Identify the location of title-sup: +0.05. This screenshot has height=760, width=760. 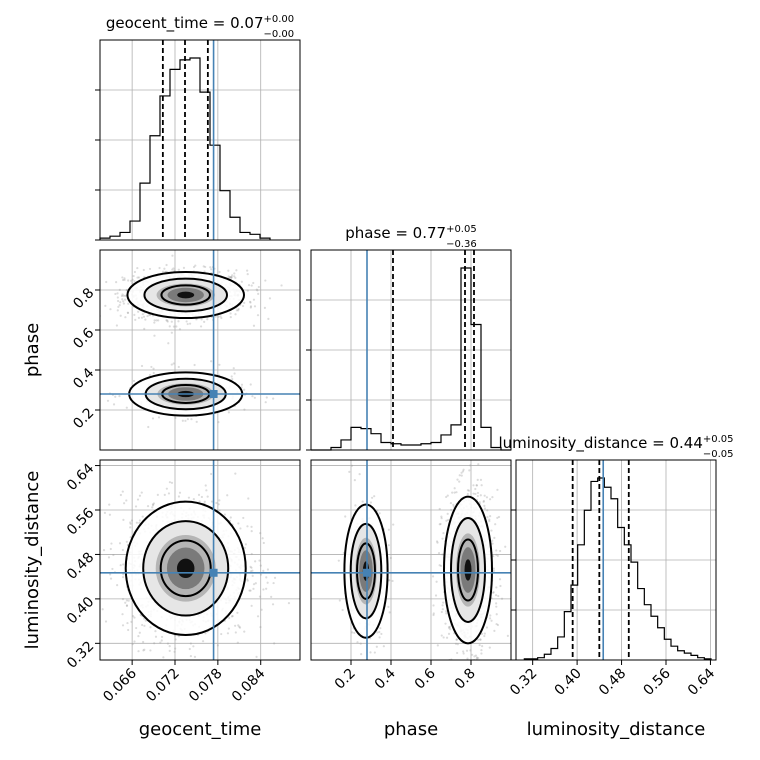
(718, 439).